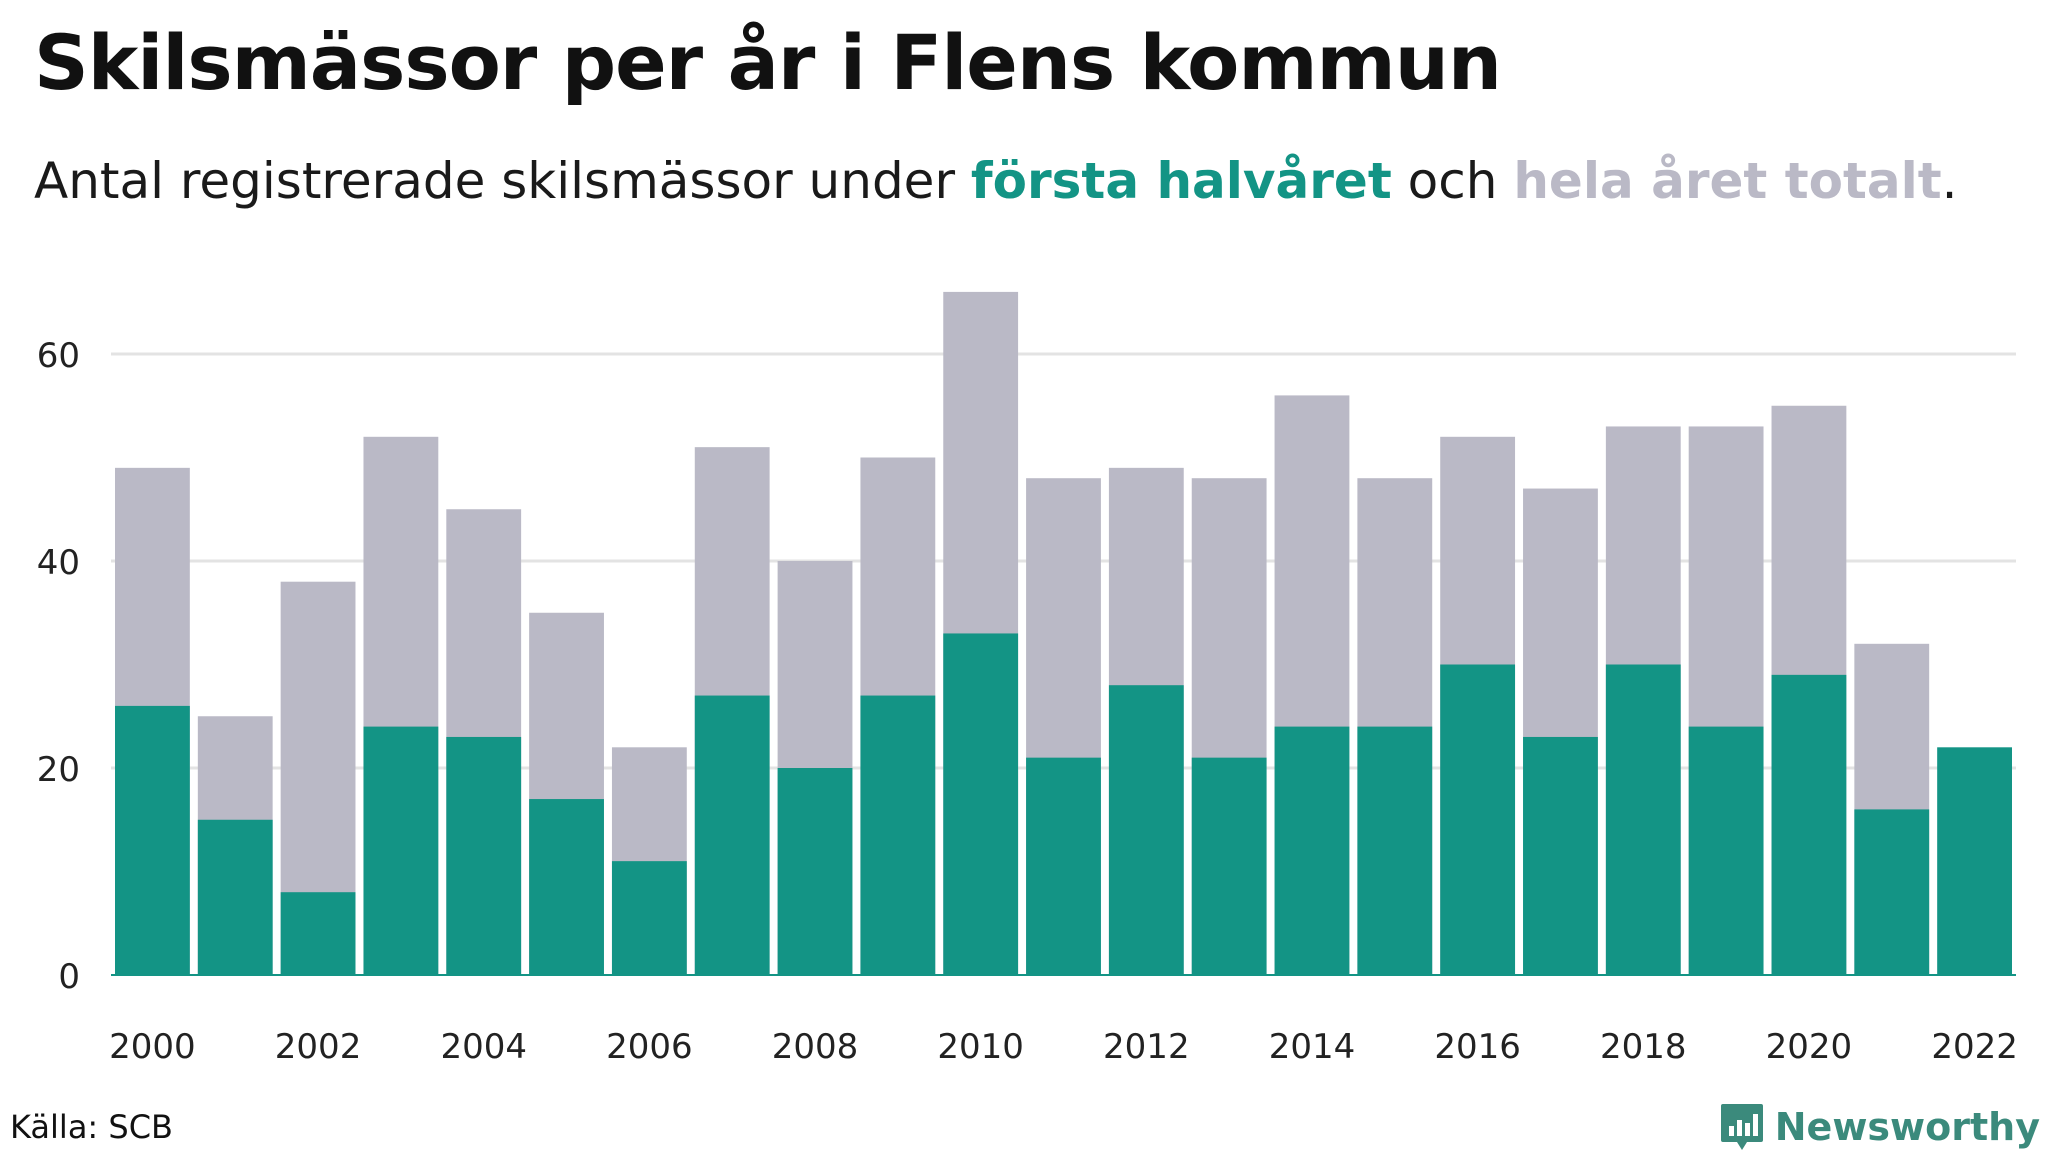 The image size is (2048, 1152). Describe the element at coordinates (1907, 1127) in the screenshot. I see `brand-name: Newsworthy` at that location.